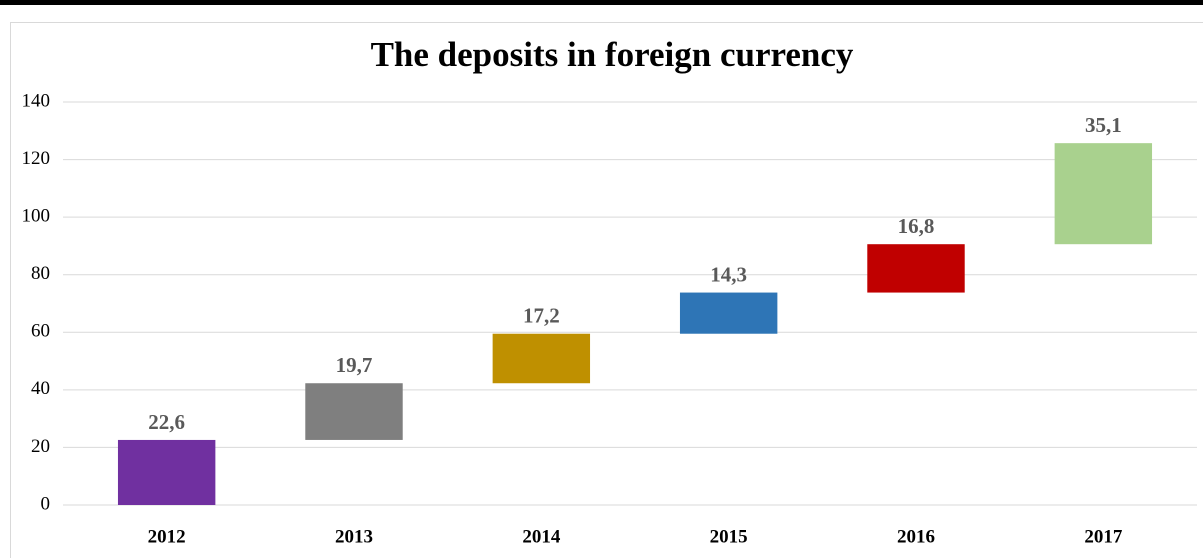 The height and width of the screenshot is (558, 1203). What do you see at coordinates (166, 422) in the screenshot?
I see `data-label: 22,6` at bounding box center [166, 422].